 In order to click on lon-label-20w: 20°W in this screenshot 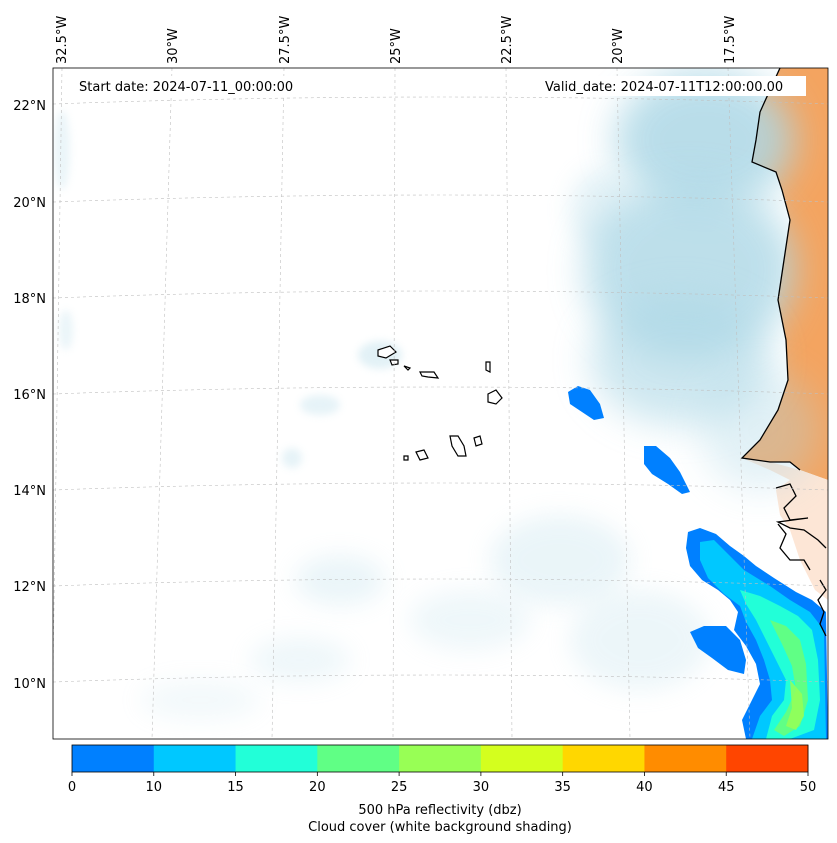, I will do `click(618, 46)`.